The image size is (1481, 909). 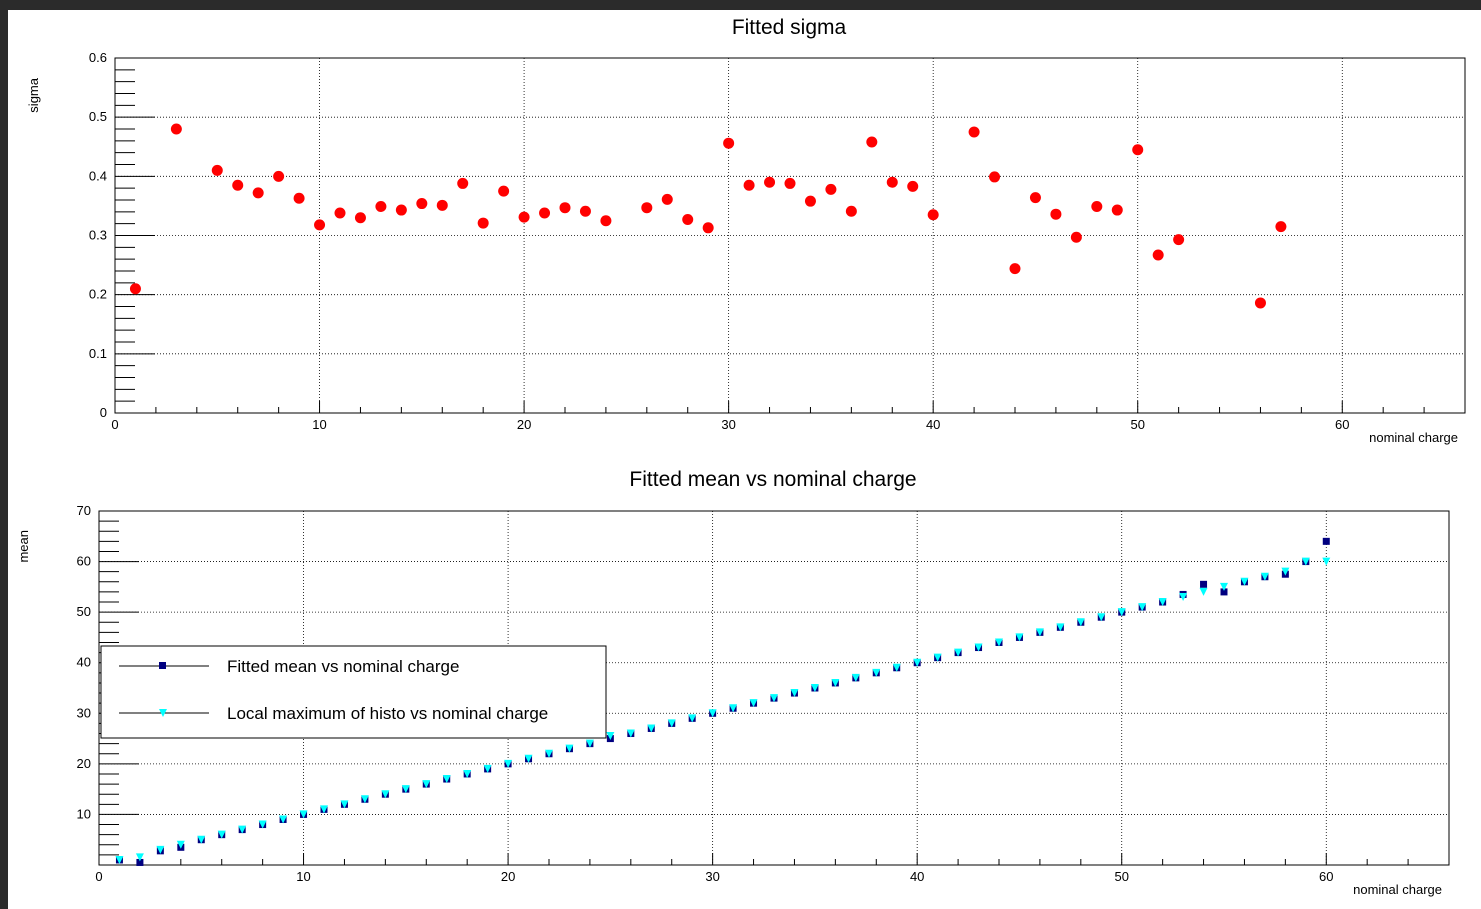 I want to click on mean-y-tick-label: 40, so click(x=84, y=662).